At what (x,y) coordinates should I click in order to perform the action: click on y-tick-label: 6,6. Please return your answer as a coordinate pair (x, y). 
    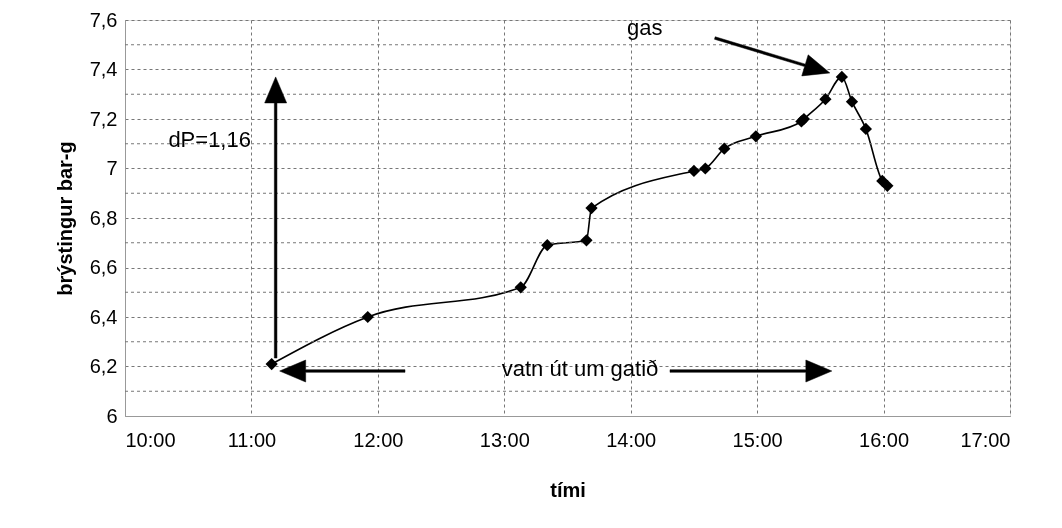
    Looking at the image, I should click on (103, 267).